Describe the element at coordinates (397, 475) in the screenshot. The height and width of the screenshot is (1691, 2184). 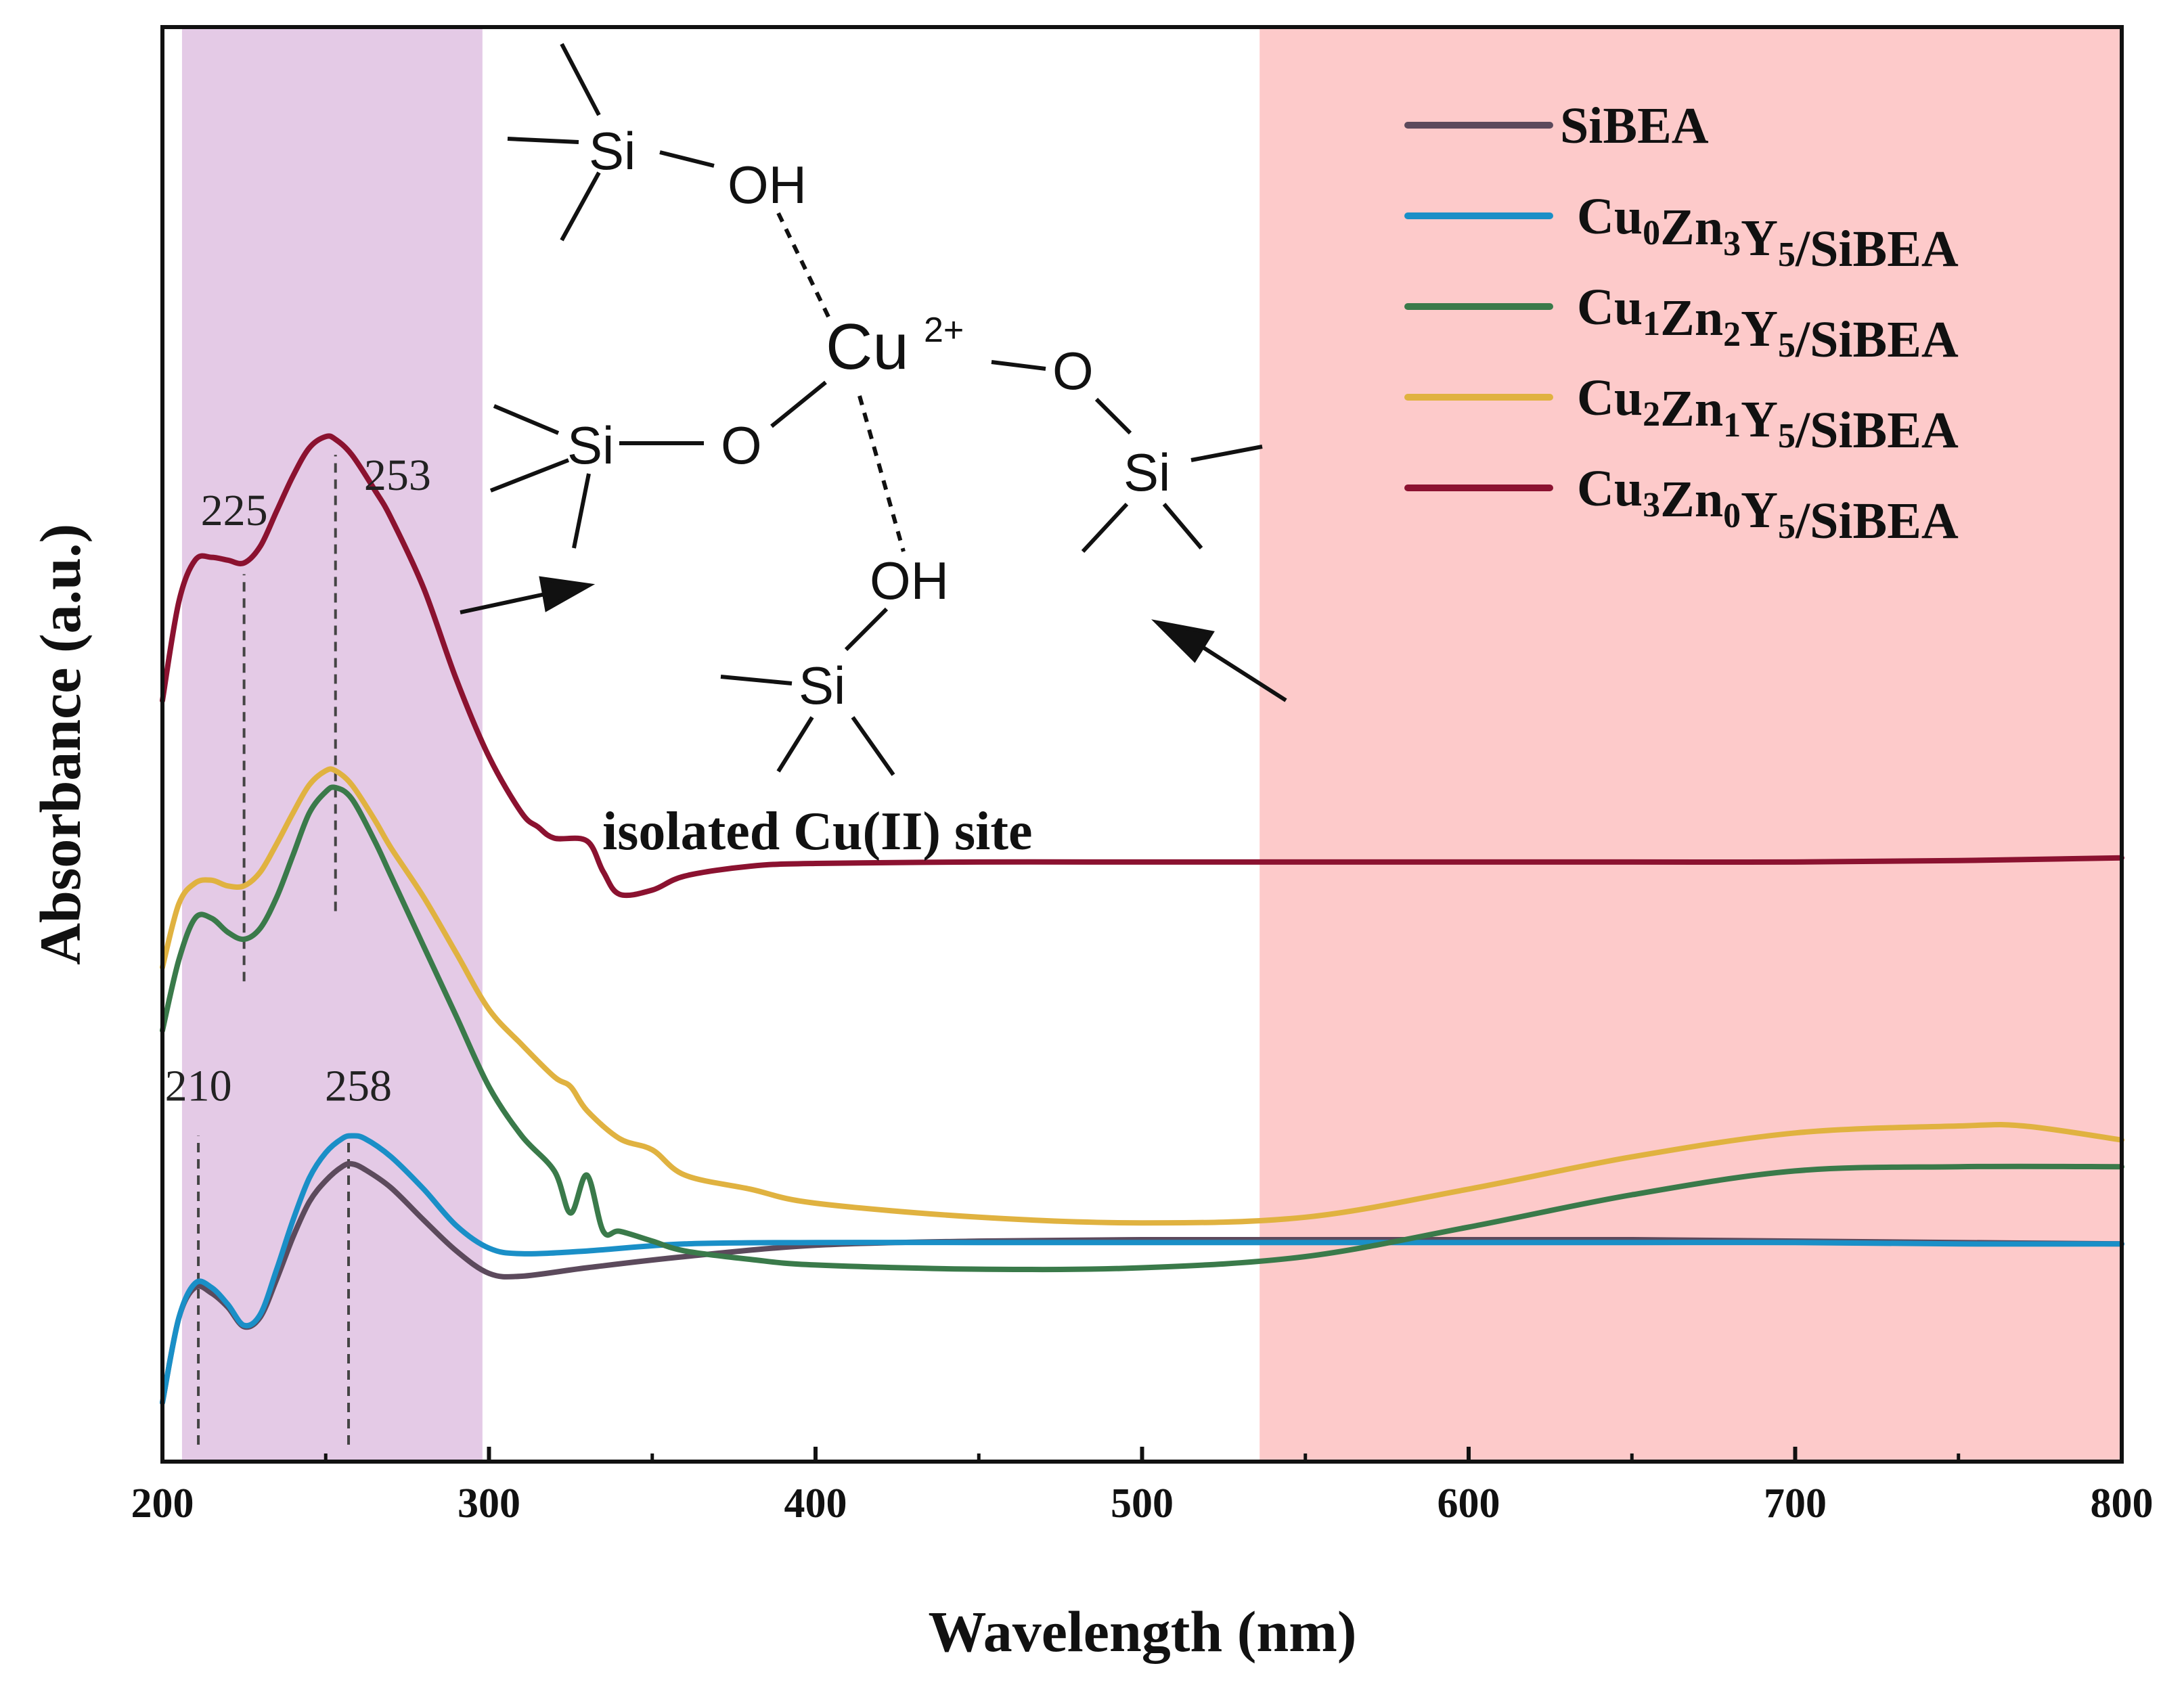
I see `peak-label-253: 253` at that location.